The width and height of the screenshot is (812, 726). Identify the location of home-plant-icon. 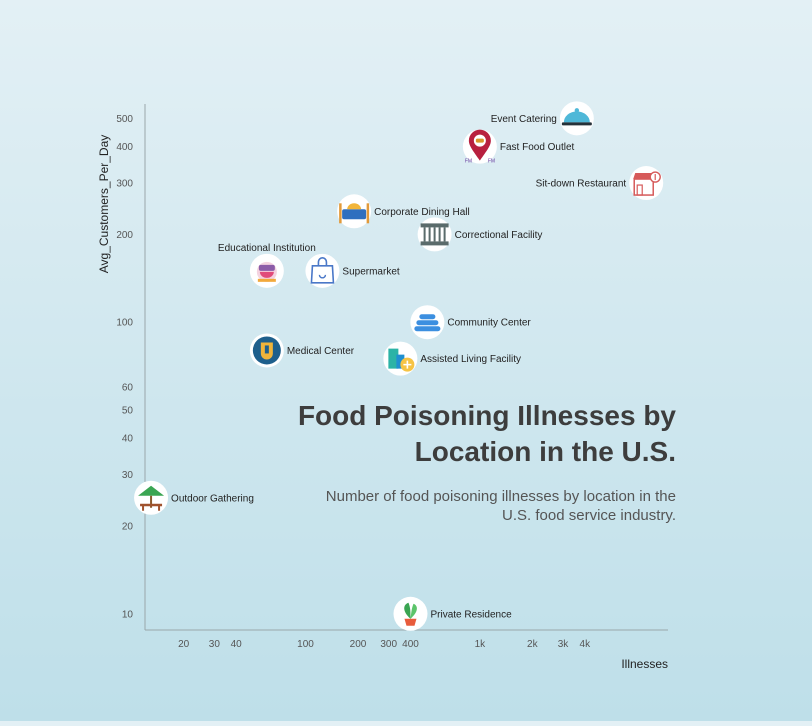
(410, 614).